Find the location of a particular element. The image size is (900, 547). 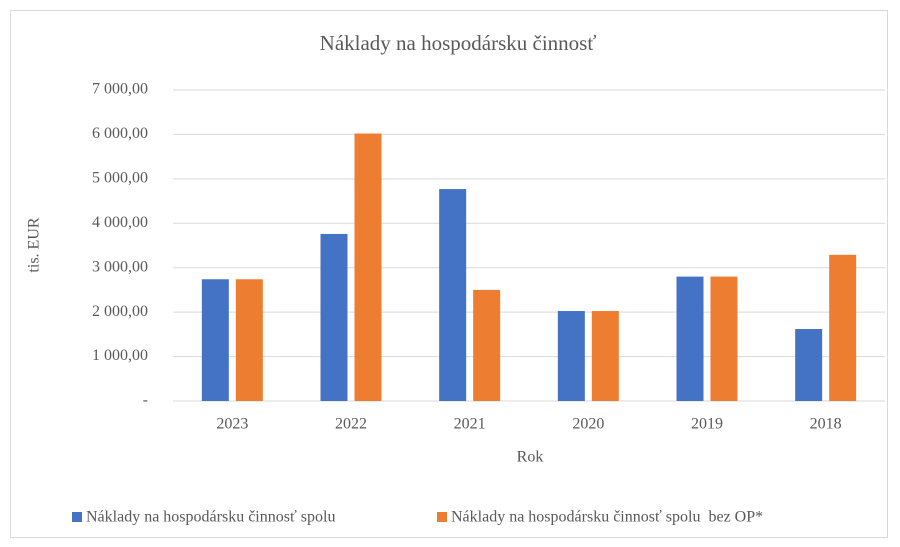

x-tick-label: 2019 is located at coordinates (707, 424).